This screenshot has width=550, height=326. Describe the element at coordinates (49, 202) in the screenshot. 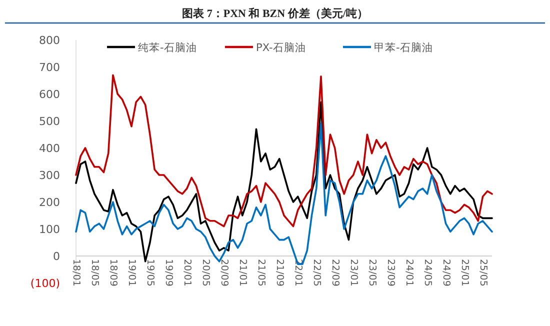

I see `y-tick-label: 200` at that location.